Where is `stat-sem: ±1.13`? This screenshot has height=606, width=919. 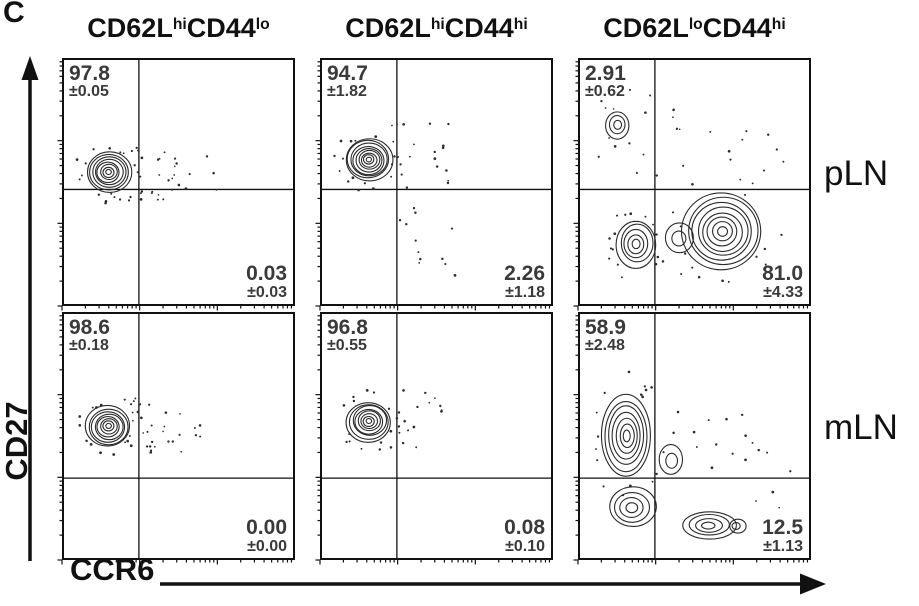
stat-sem: ±1.13 is located at coordinates (783, 546).